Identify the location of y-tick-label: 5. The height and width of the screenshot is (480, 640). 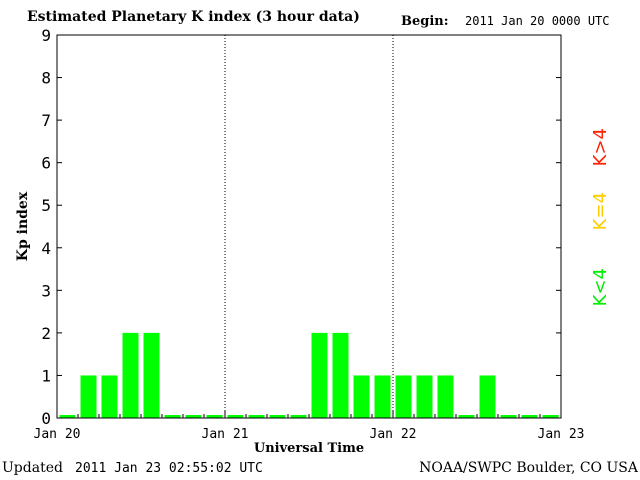
(46, 205).